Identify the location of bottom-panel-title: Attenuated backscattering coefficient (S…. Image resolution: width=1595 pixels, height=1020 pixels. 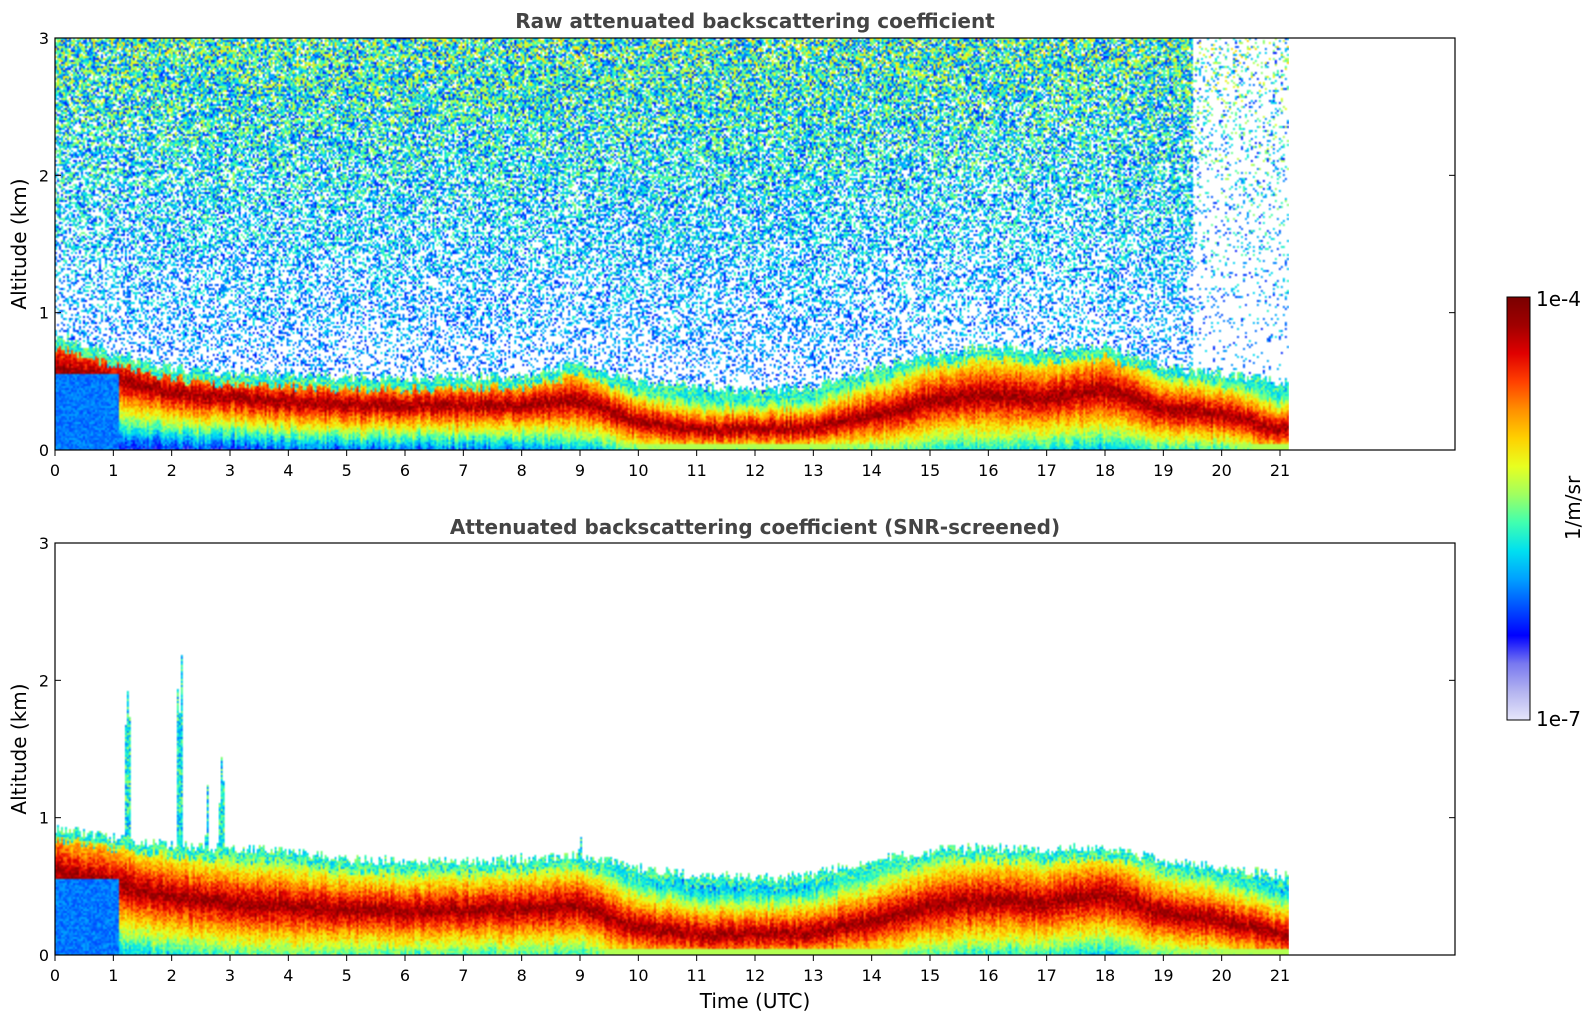
(755, 527).